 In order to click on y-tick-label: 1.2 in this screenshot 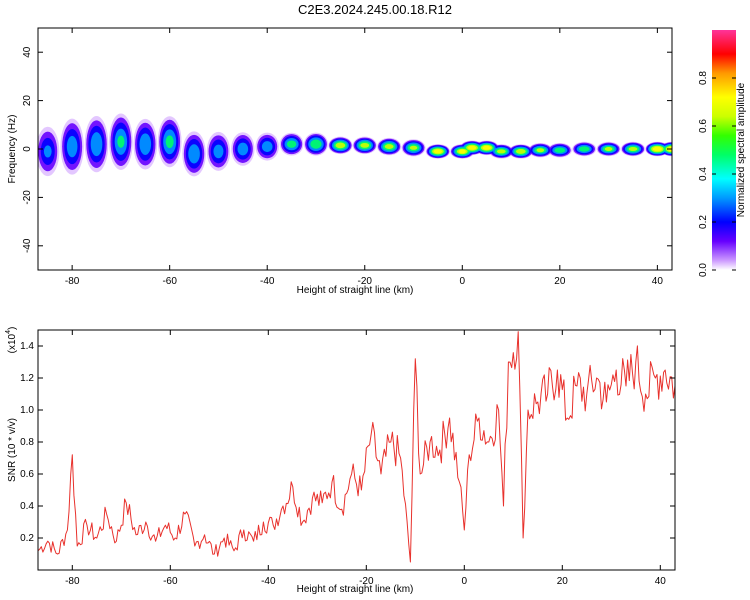, I will do `click(27, 378)`.